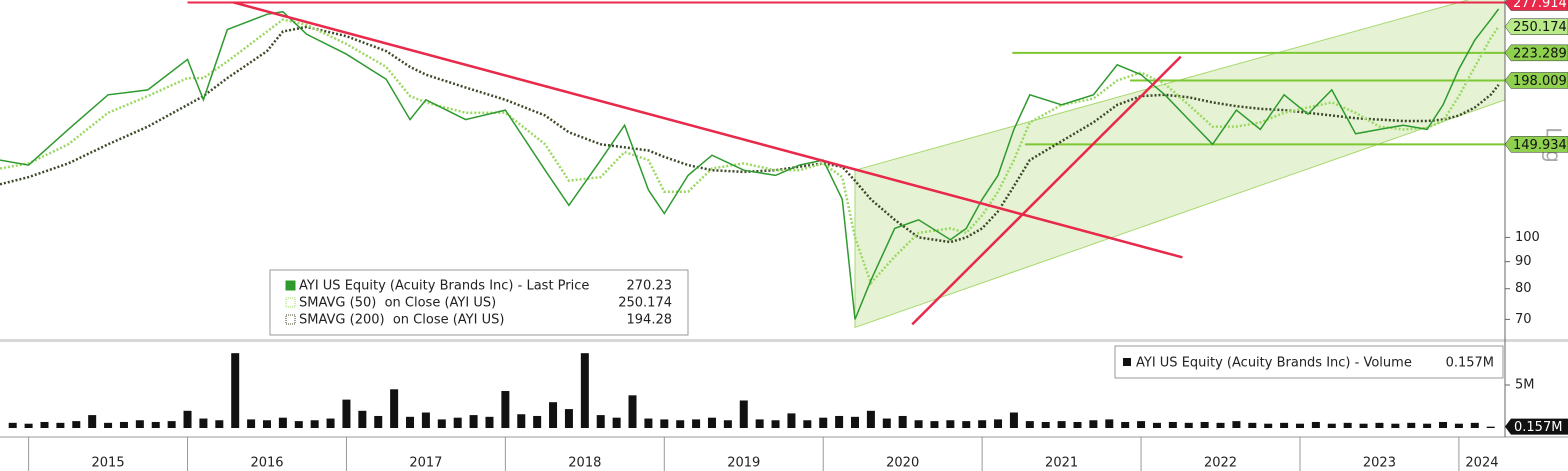  What do you see at coordinates (650, 320) in the screenshot?
I see `legend-value: 194.28` at bounding box center [650, 320].